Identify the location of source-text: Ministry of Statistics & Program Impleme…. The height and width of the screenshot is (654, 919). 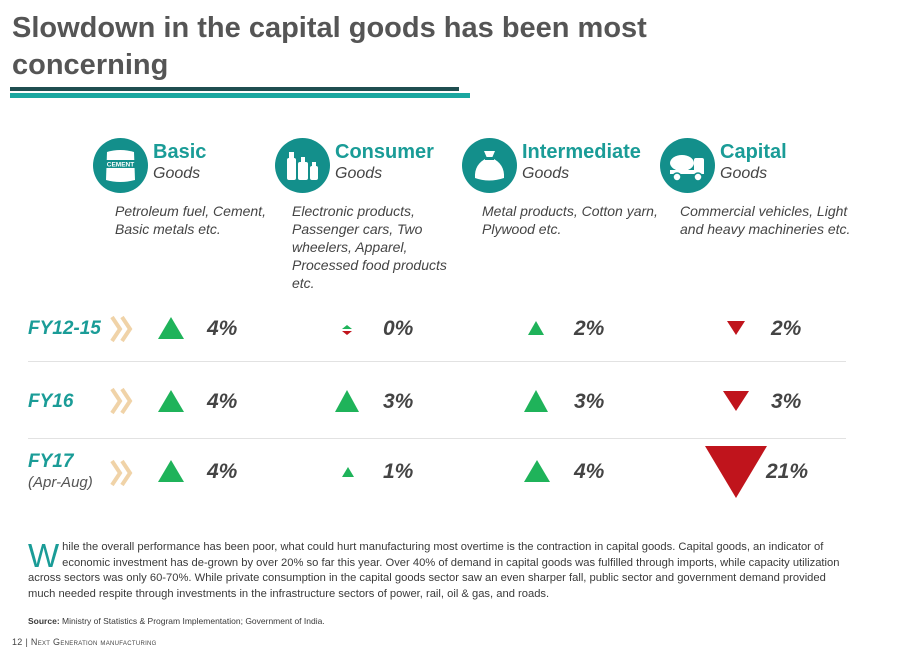
(193, 621).